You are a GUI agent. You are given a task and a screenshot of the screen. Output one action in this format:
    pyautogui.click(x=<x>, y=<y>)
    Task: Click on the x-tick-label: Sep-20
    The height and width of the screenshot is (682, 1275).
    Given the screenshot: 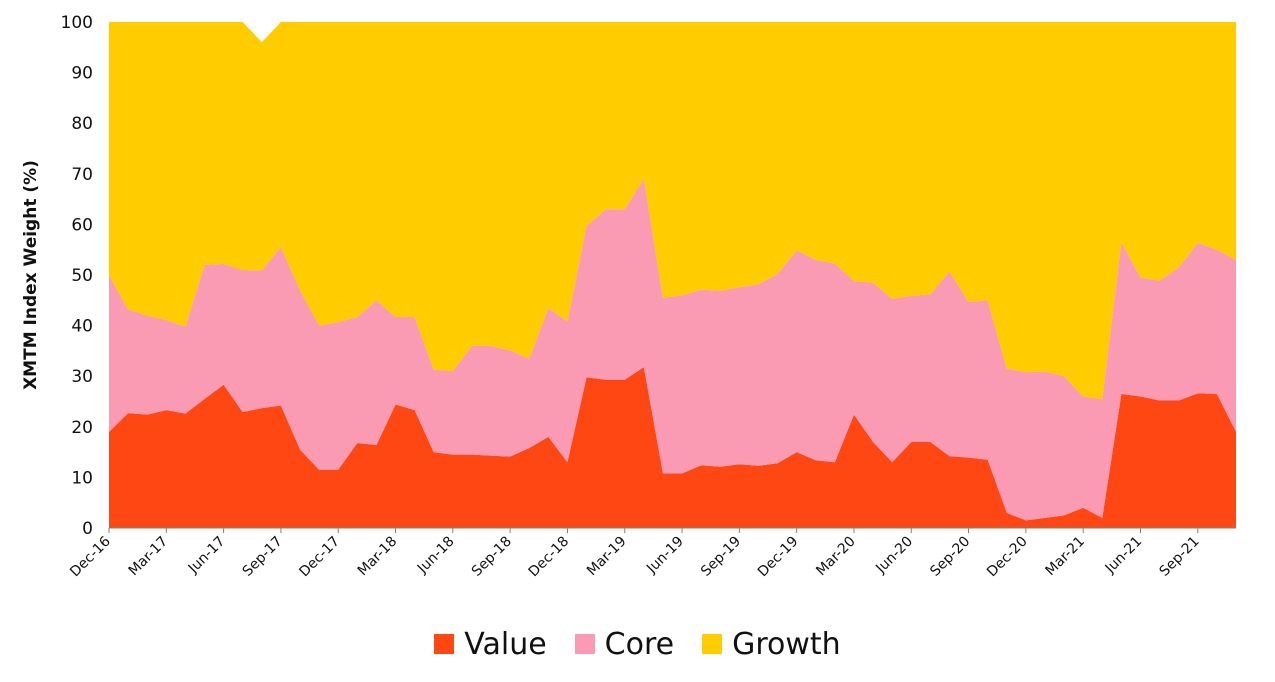 What is the action you would take?
    pyautogui.click(x=950, y=557)
    